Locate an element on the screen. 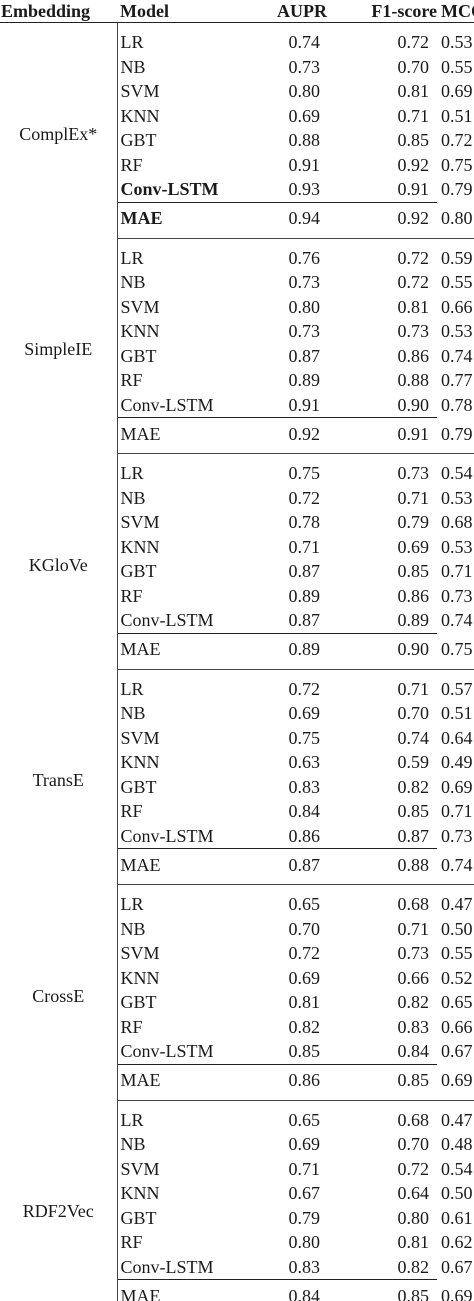 The image size is (474, 1301). f1-value: 0.80 is located at coordinates (413, 1217).